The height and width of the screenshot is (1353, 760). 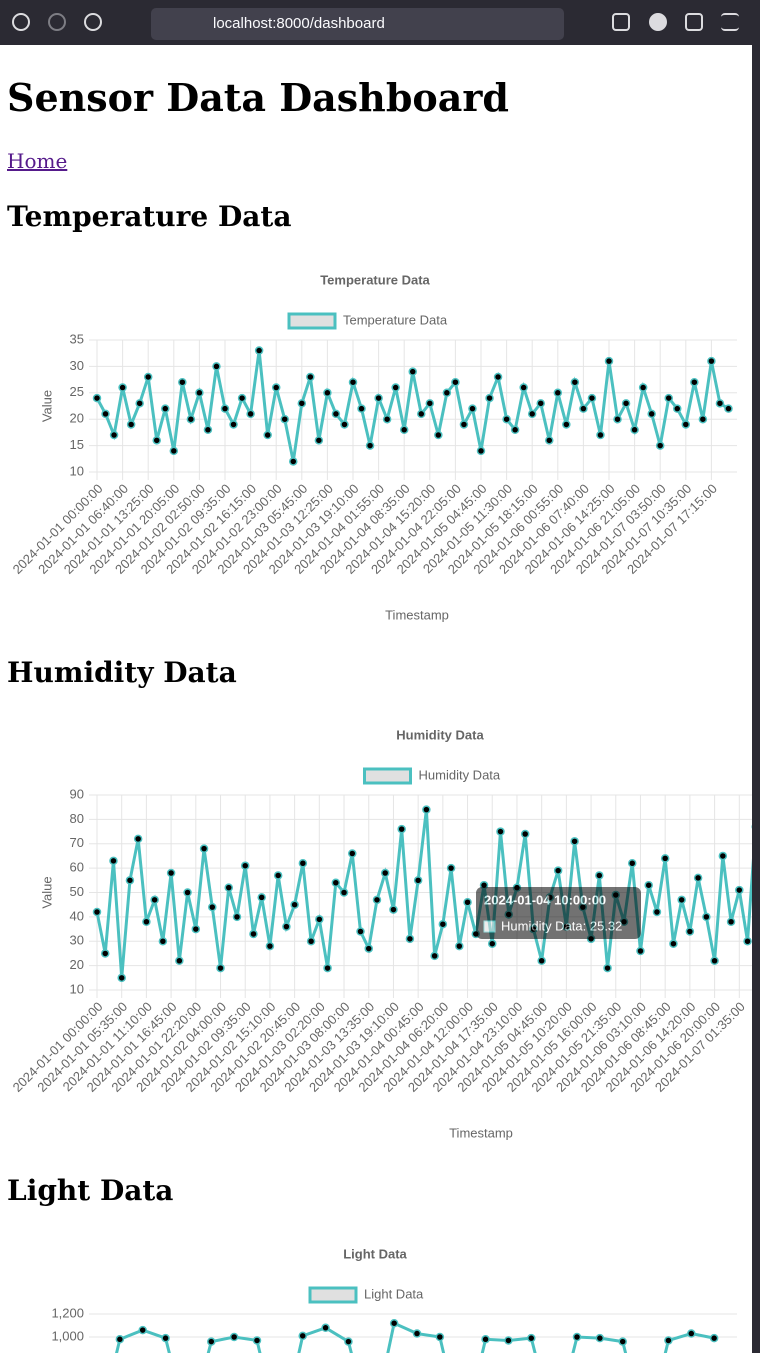 What do you see at coordinates (730, 22) in the screenshot?
I see `menu-button` at bounding box center [730, 22].